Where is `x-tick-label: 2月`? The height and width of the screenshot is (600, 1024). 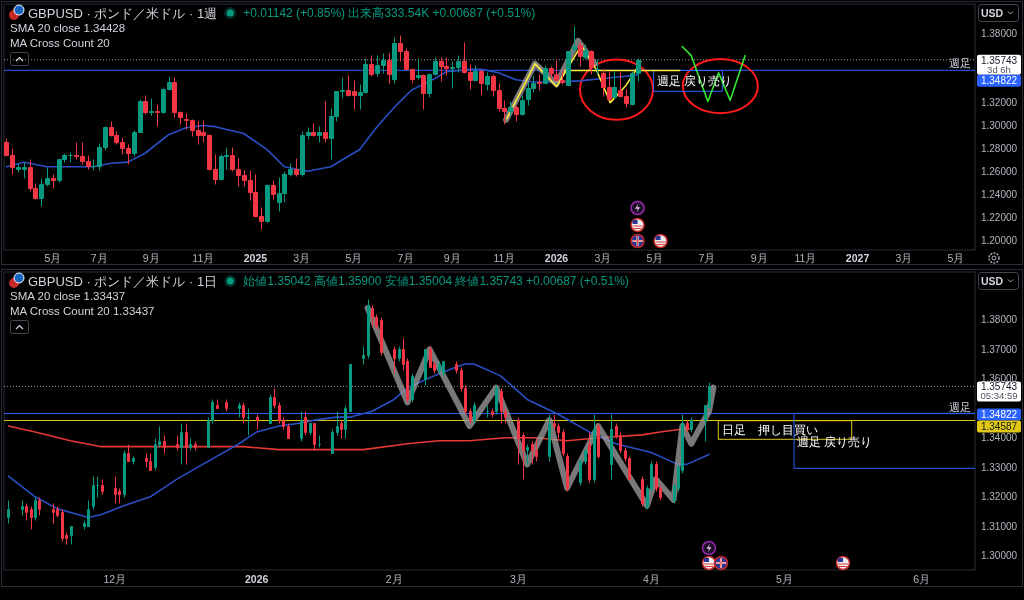 x-tick-label: 2月 is located at coordinates (394, 579).